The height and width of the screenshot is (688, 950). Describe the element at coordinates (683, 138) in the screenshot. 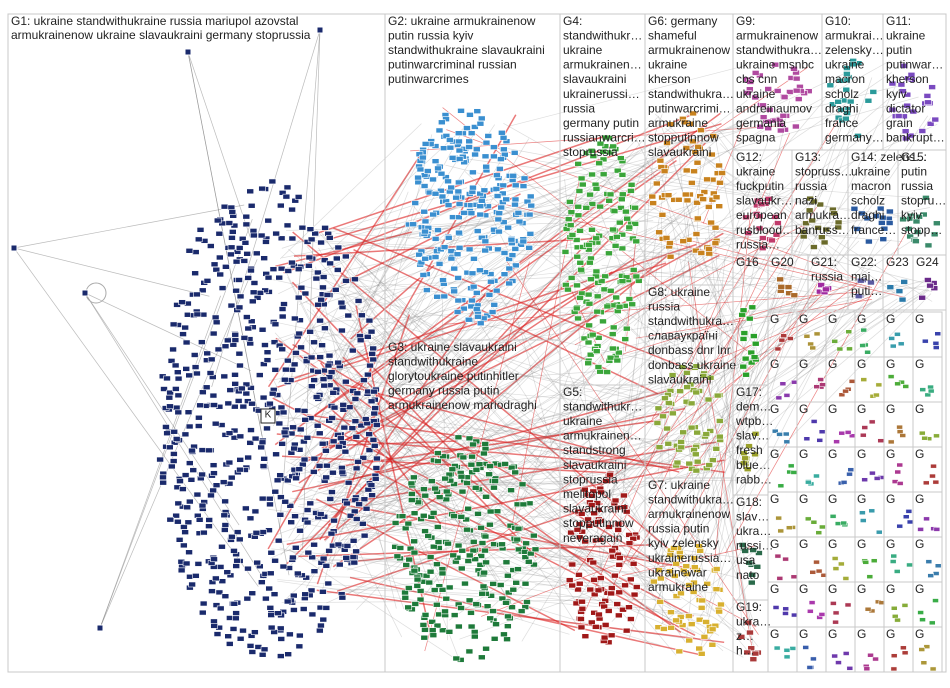

I see `group-label: stopputinnow` at that location.